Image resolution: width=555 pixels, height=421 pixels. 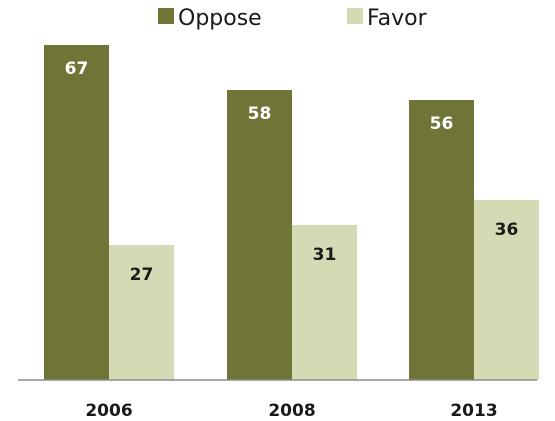 I want to click on bar-oppose-2013, so click(x=441, y=240).